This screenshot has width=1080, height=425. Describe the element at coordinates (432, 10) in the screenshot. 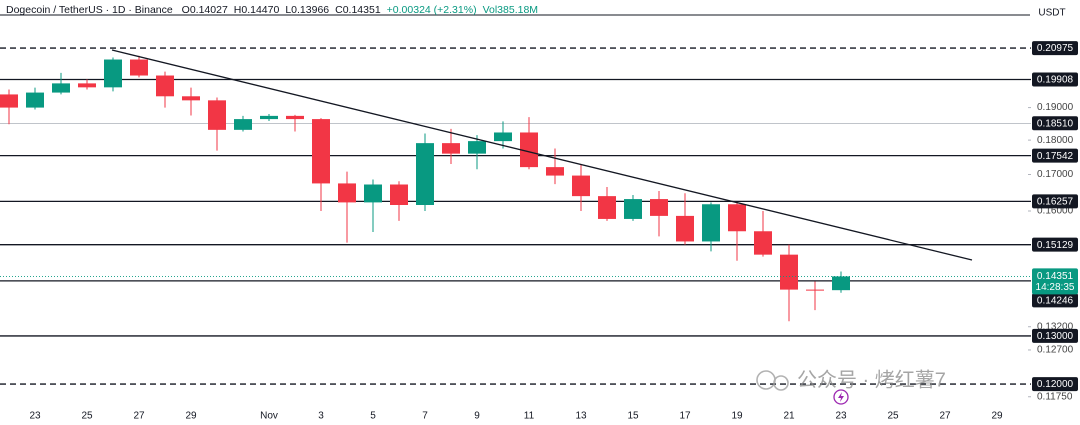

I see `legend-value: +0.00324 (+2.31%)` at that location.